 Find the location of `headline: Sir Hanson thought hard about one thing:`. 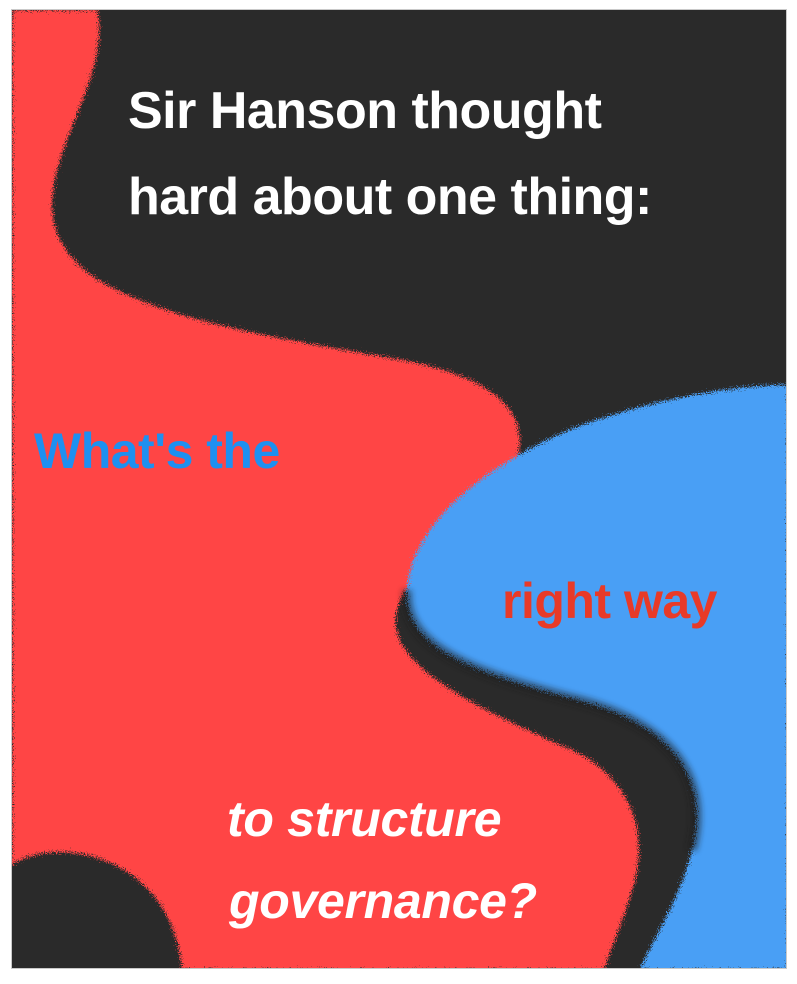

headline: Sir Hanson thought hard about one thing: is located at coordinates (390, 154).